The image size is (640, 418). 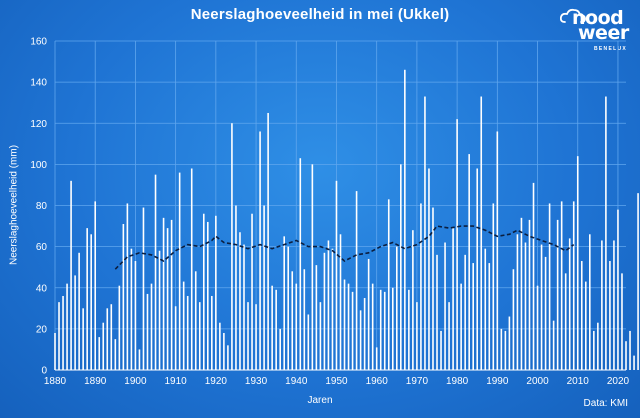 I want to click on bar-1962, so click(x=384, y=330).